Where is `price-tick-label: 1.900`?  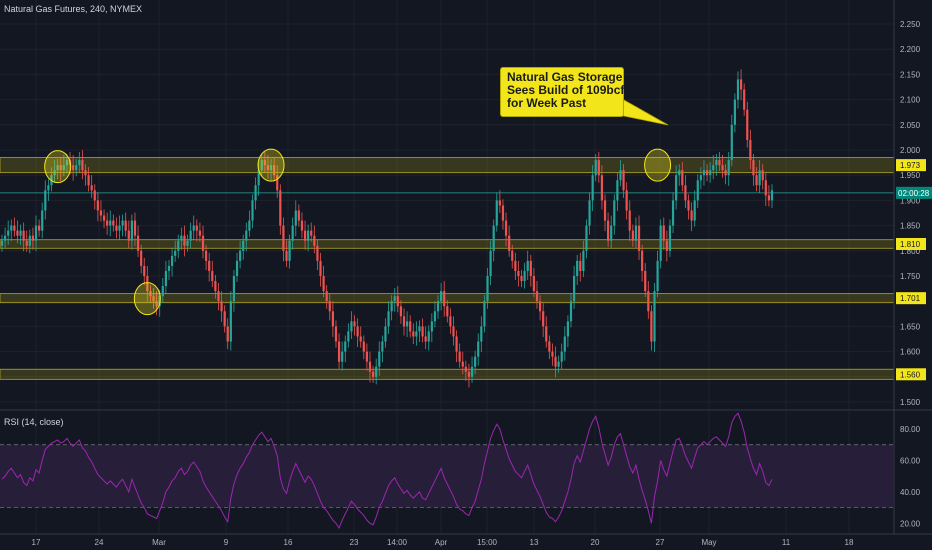 price-tick-label: 1.900 is located at coordinates (910, 200).